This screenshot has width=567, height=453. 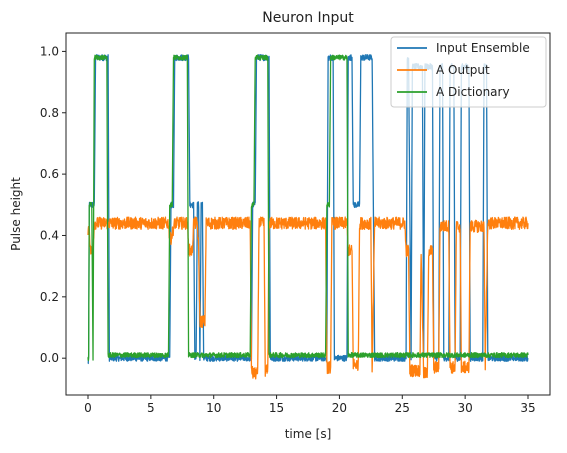 What do you see at coordinates (53, 204) in the screenshot?
I see `y-axis: 0.0 0.2 0.4 0.6 0.8 1.0` at bounding box center [53, 204].